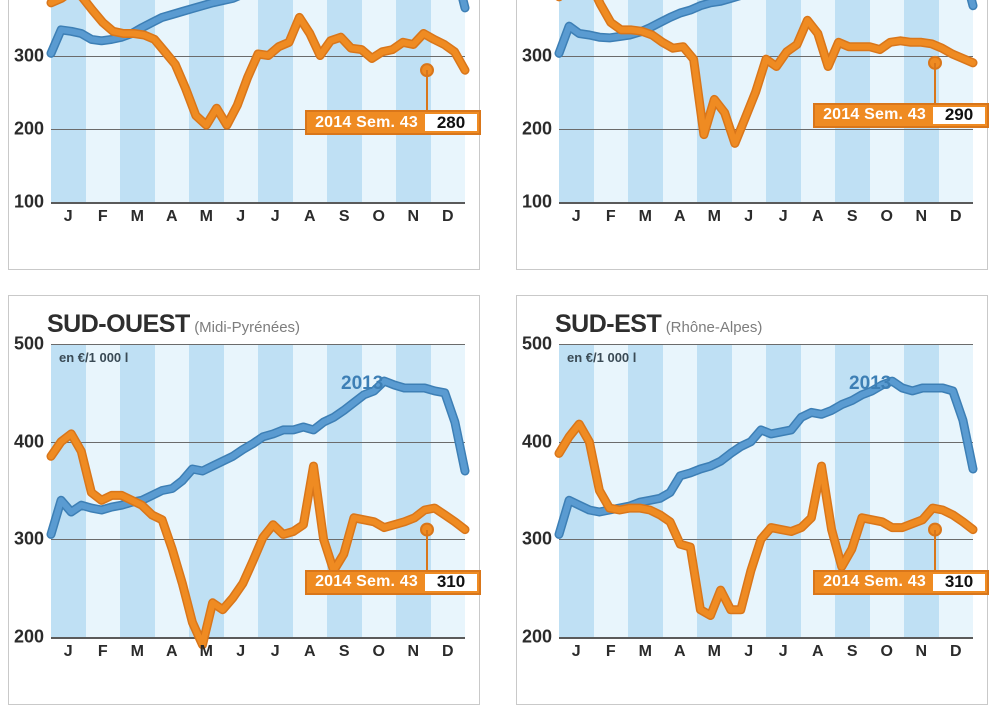  I want to click on callout-nord-est: 2014 Sem. 43 290, so click(901, 115).